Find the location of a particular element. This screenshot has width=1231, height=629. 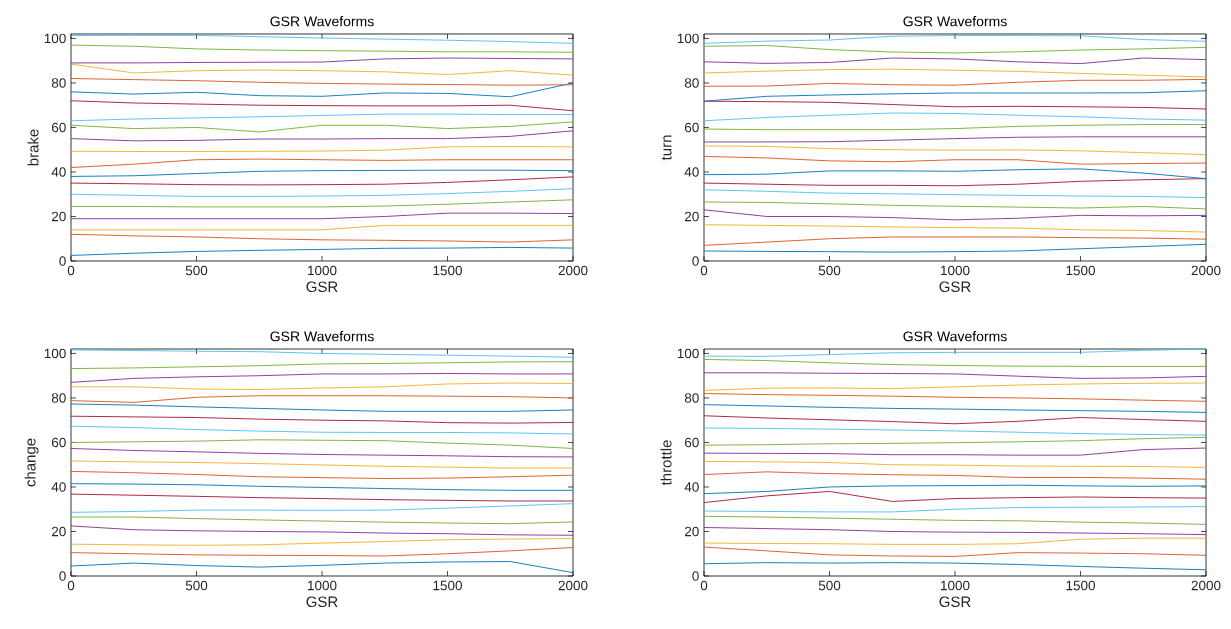

y-axis-title: throttle is located at coordinates (666, 463).